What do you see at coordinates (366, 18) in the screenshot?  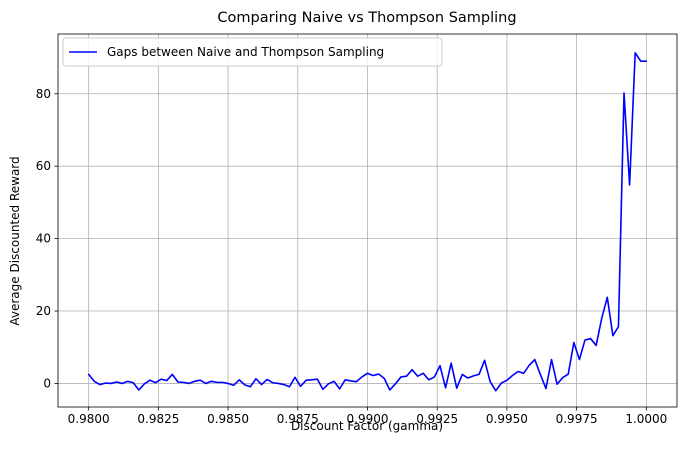 I see `chart-title: Comparing Naive vs Thompson Sampling` at bounding box center [366, 18].